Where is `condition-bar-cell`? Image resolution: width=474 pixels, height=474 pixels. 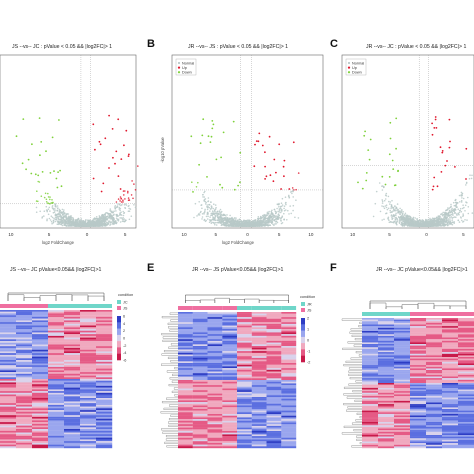
condition-bar-cell is located at coordinates (40, 306).